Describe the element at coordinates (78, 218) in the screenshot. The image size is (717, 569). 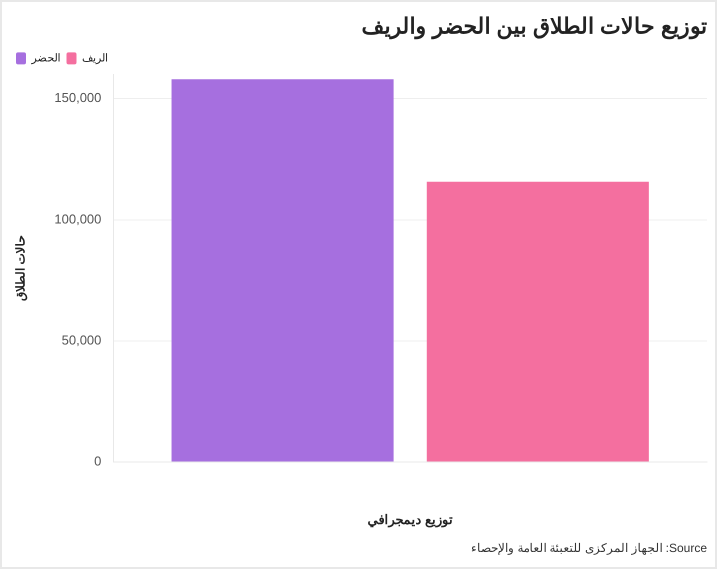
I see `y-tick-label: 100,000` at that location.